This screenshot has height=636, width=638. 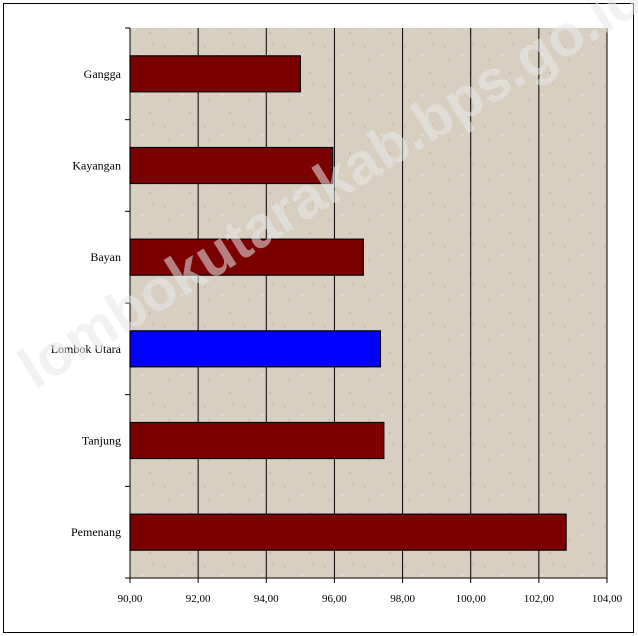 What do you see at coordinates (101, 441) in the screenshot?
I see `category-label: Tanjung` at bounding box center [101, 441].